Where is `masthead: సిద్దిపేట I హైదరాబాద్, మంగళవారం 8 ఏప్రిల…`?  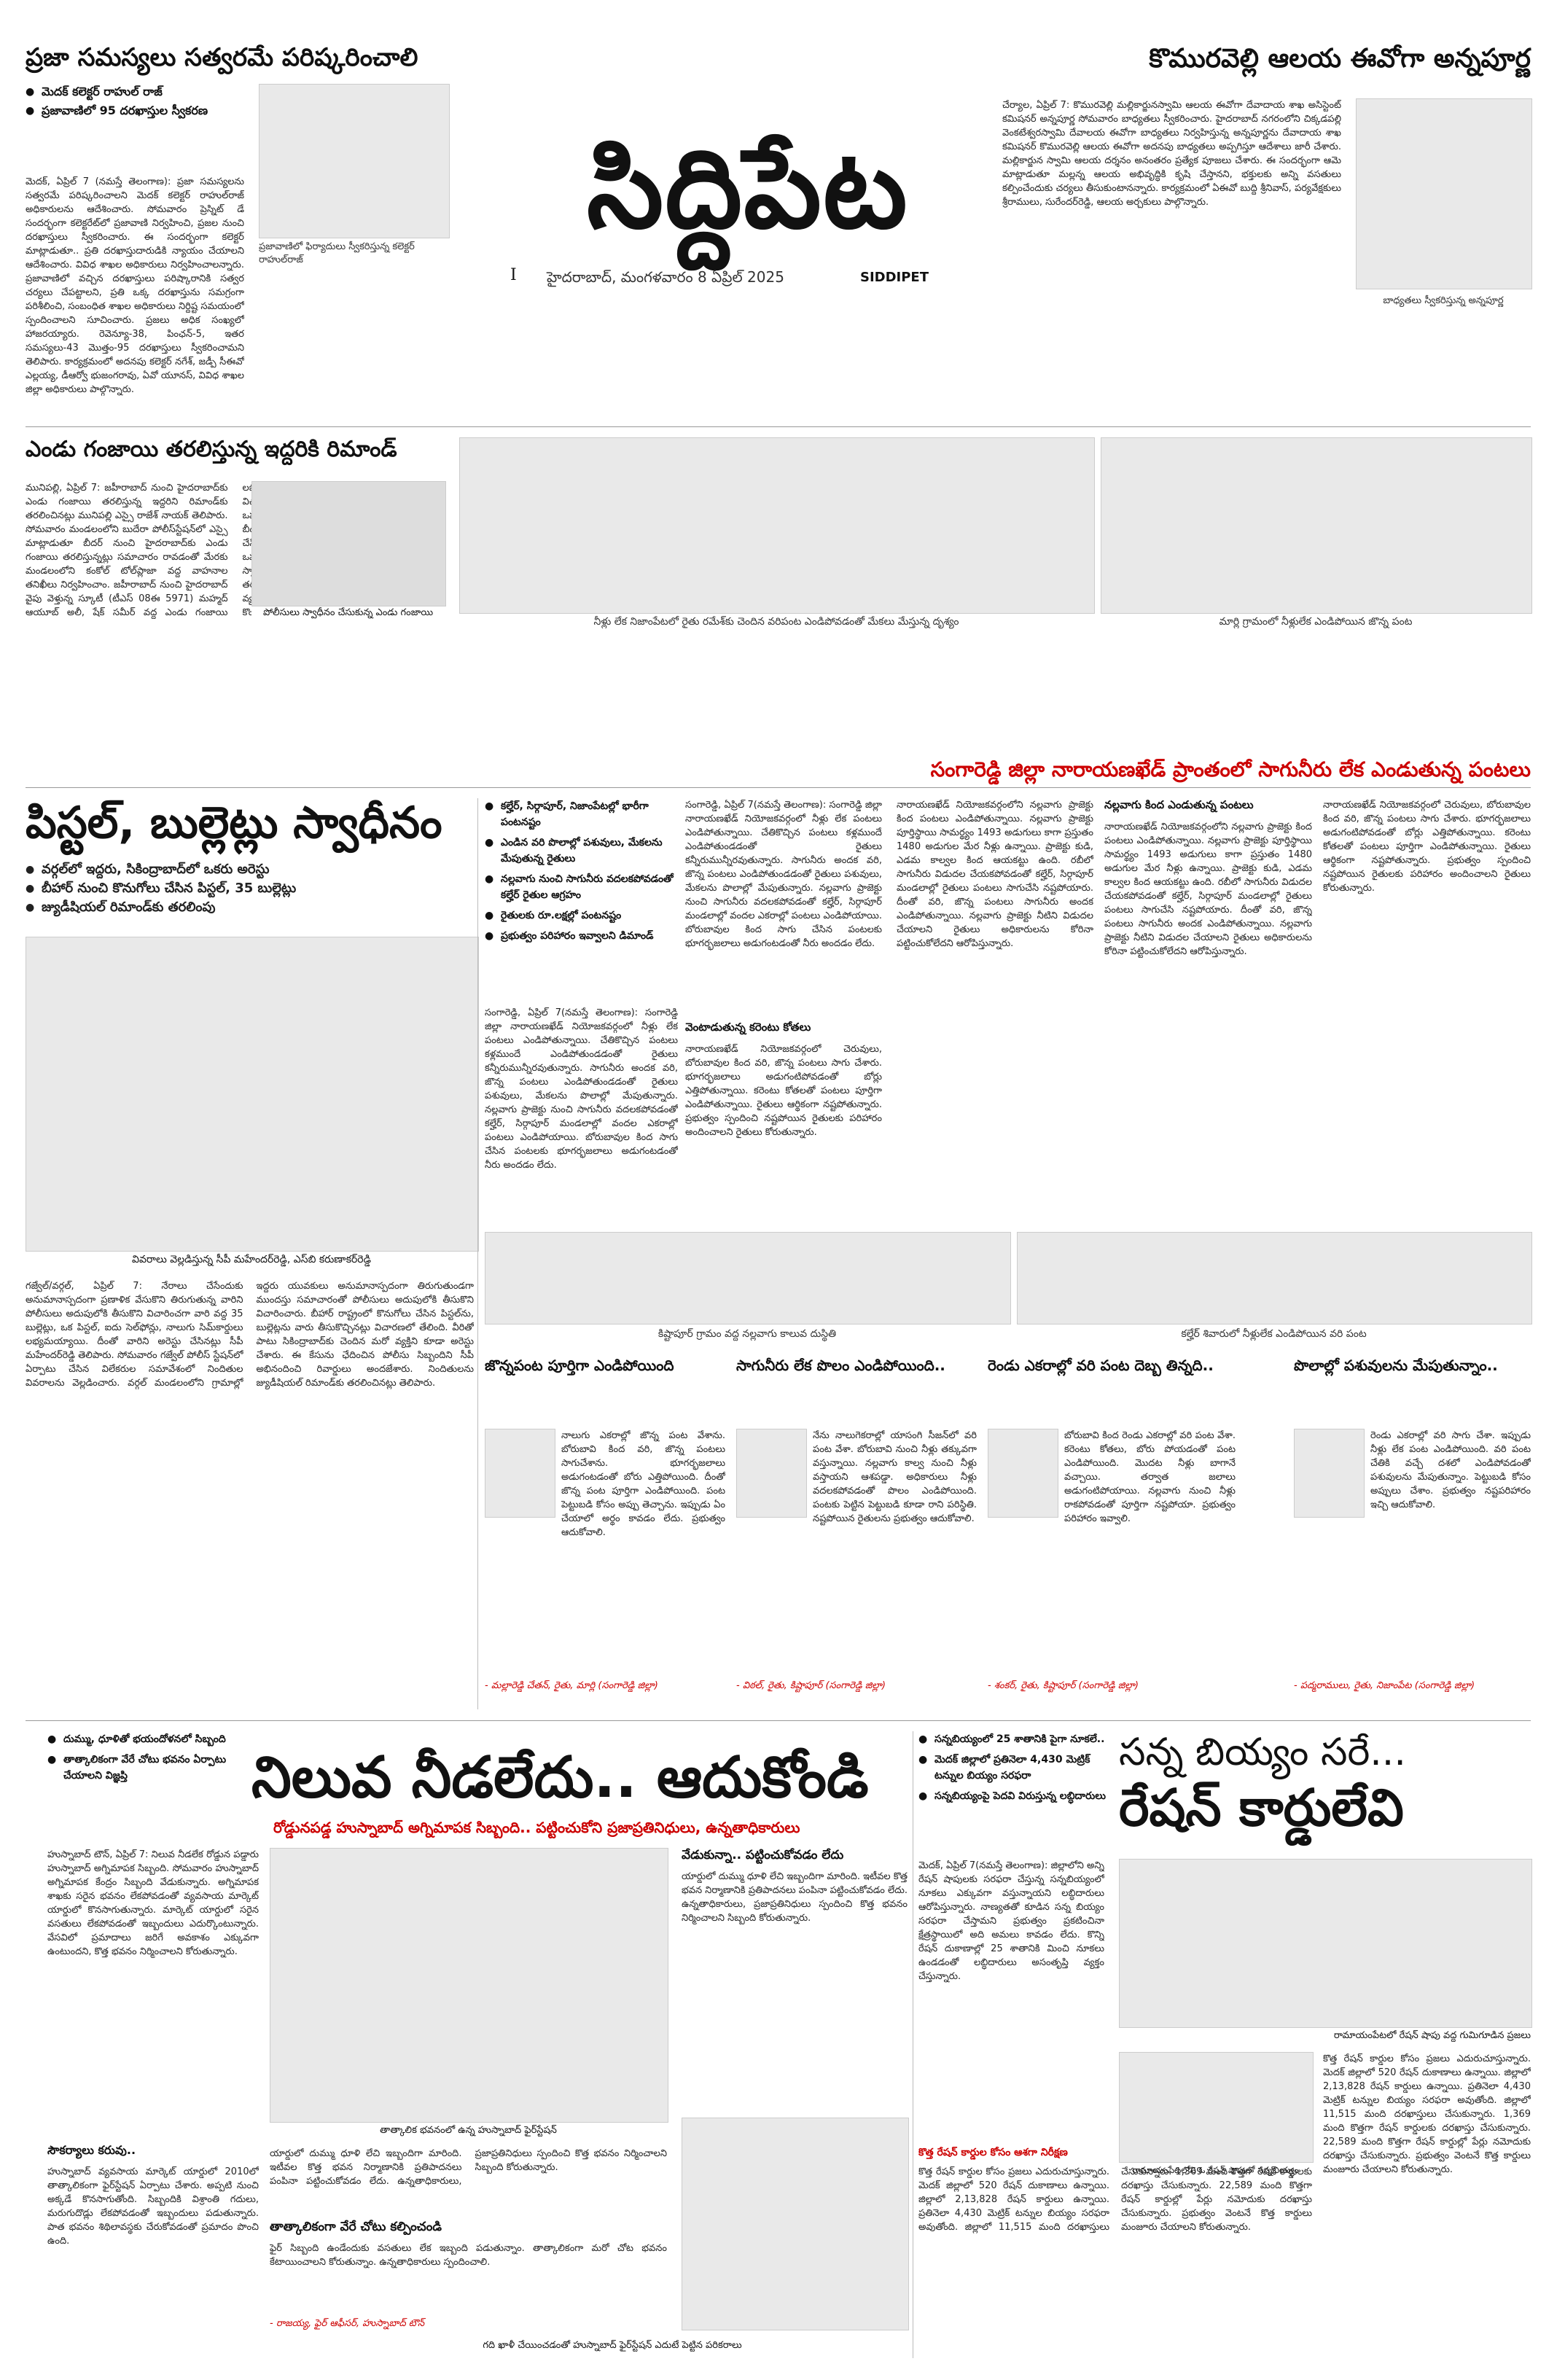 masthead: సిద్దిపేట I హైదరాబాద్, మంగళవారం 8 ఏప్రిల… is located at coordinates (729, 219).